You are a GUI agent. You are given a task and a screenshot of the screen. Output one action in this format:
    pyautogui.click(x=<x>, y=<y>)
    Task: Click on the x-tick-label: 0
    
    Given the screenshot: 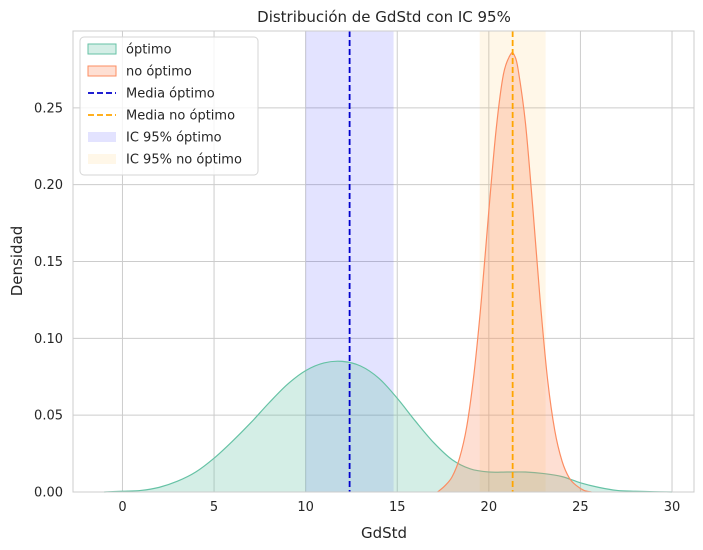 What is the action you would take?
    pyautogui.click(x=122, y=507)
    